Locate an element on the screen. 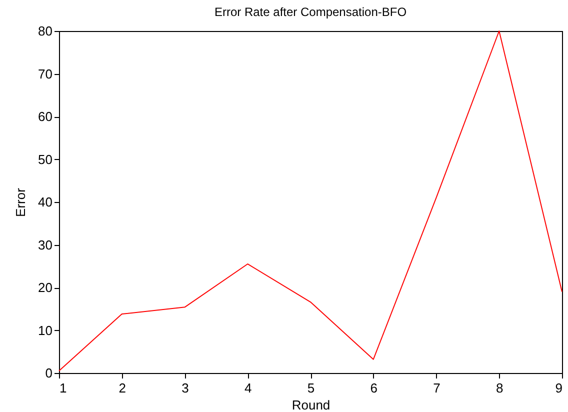 The width and height of the screenshot is (568, 412). x-tick-label: 3 is located at coordinates (185, 388).